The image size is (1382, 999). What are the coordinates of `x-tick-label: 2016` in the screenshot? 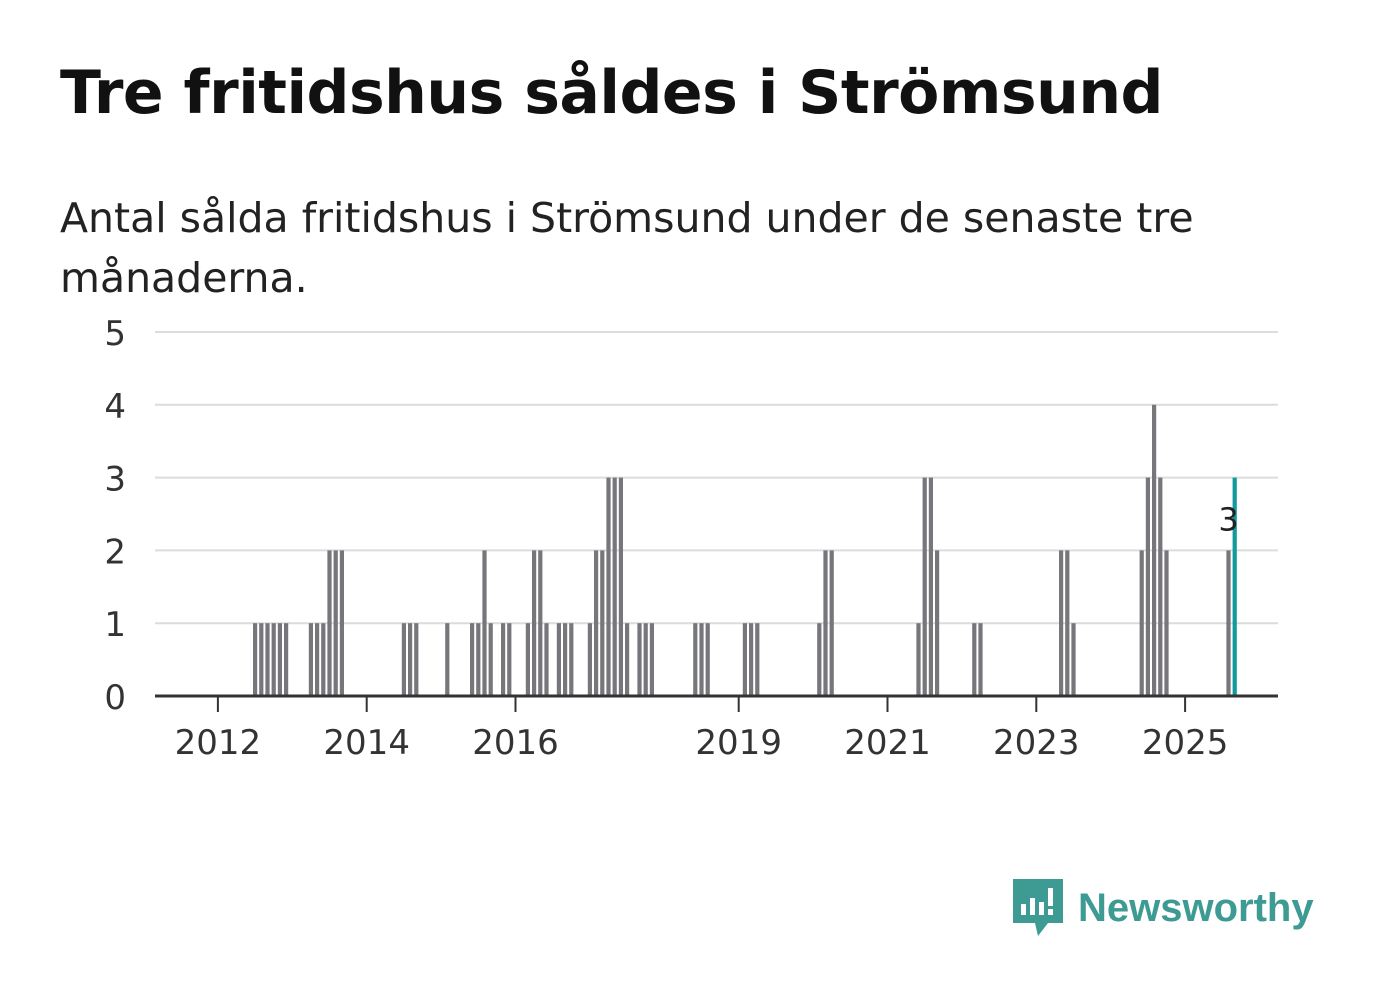 It's located at (515, 743).